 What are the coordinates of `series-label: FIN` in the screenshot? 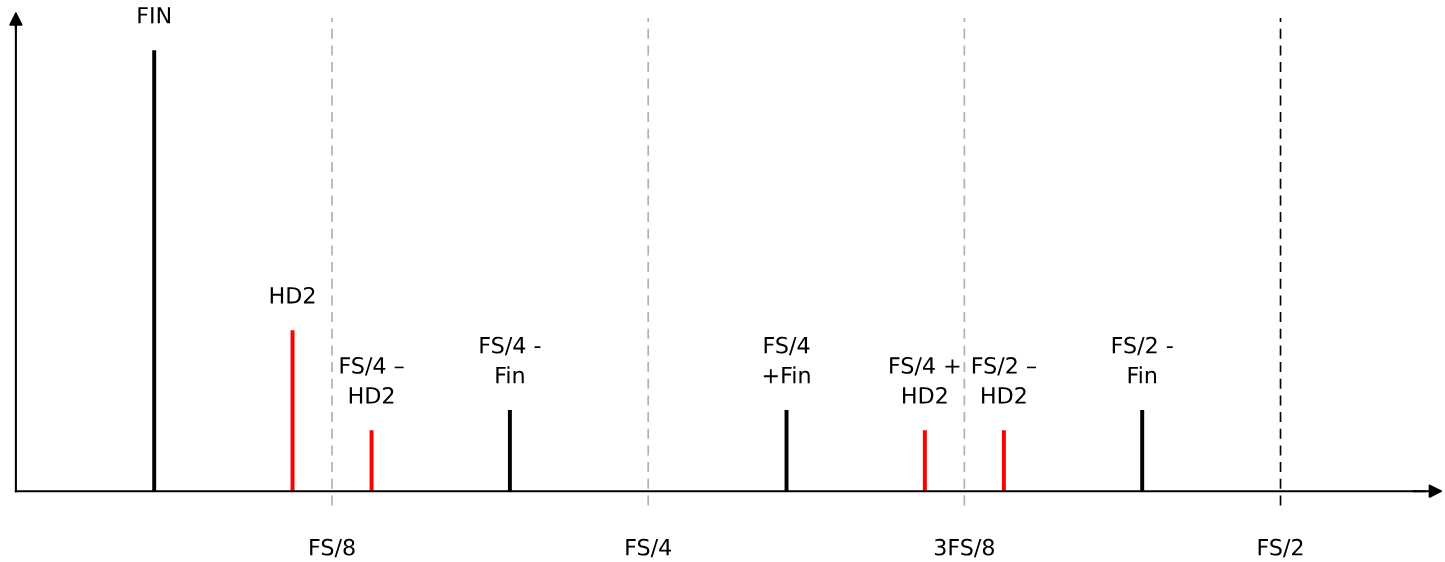 It's located at (154, 15).